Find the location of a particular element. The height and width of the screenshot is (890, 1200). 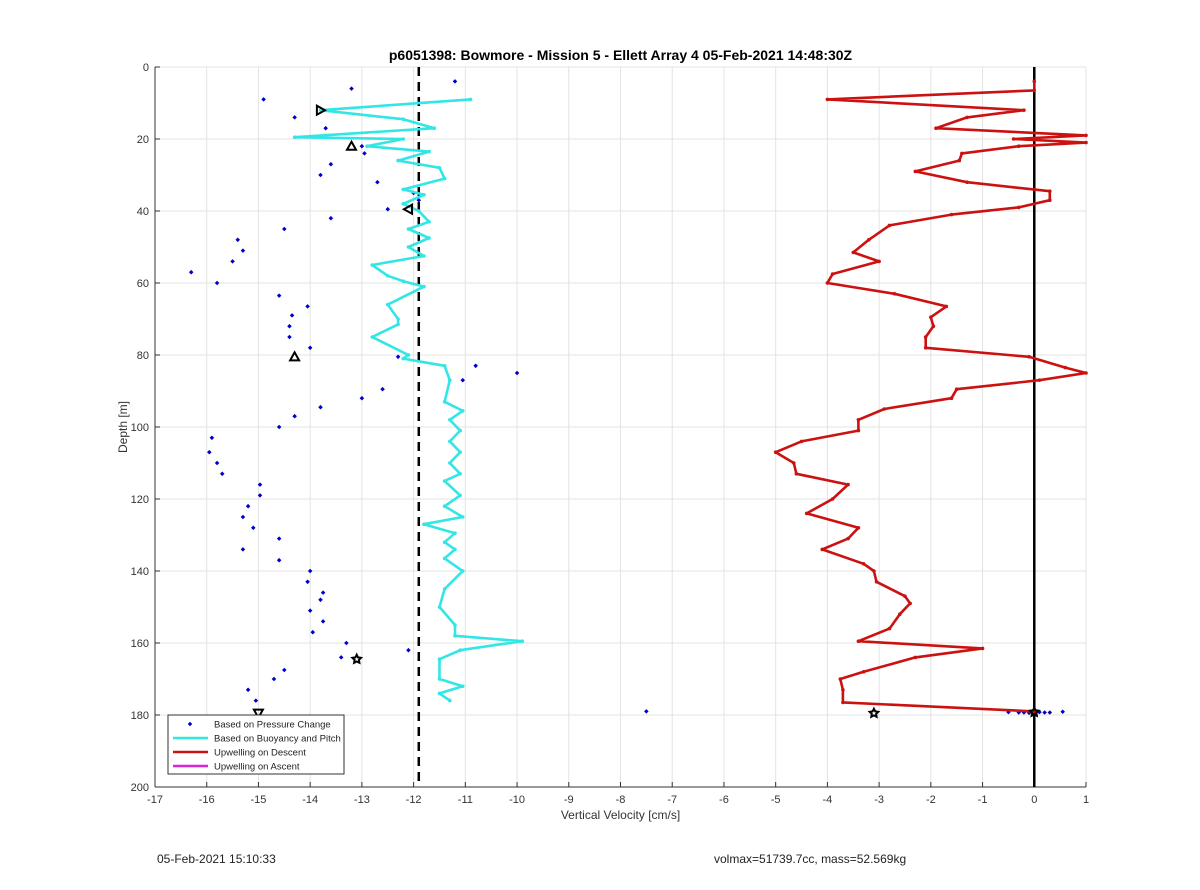

y-tick-label: 40 is located at coordinates (143, 212).